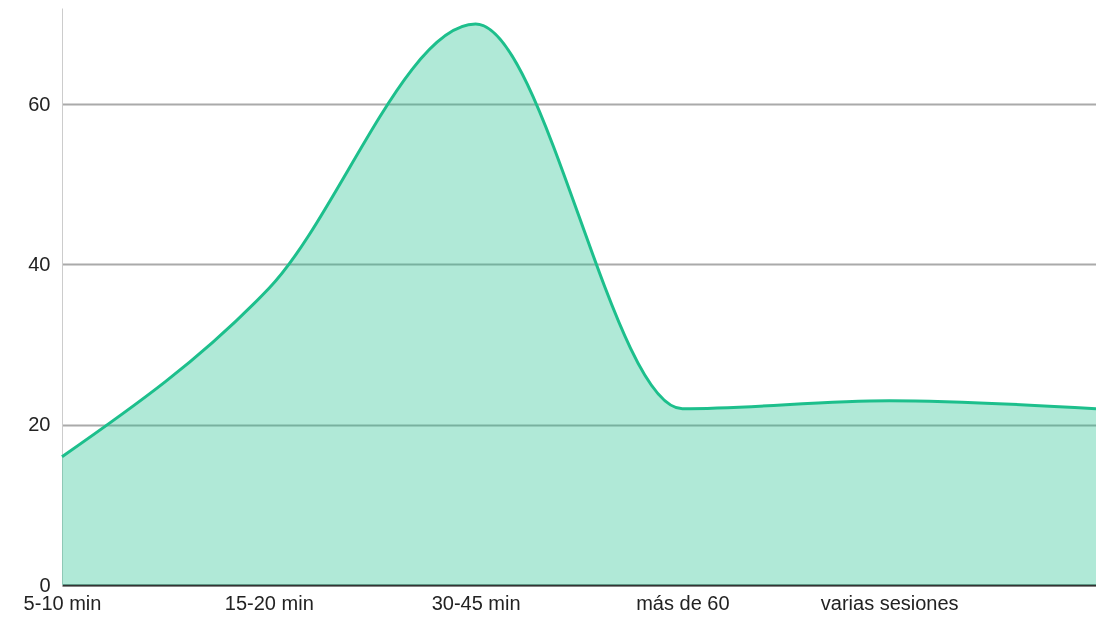  What do you see at coordinates (39, 424) in the screenshot?
I see `y-tick-label: 20` at bounding box center [39, 424].